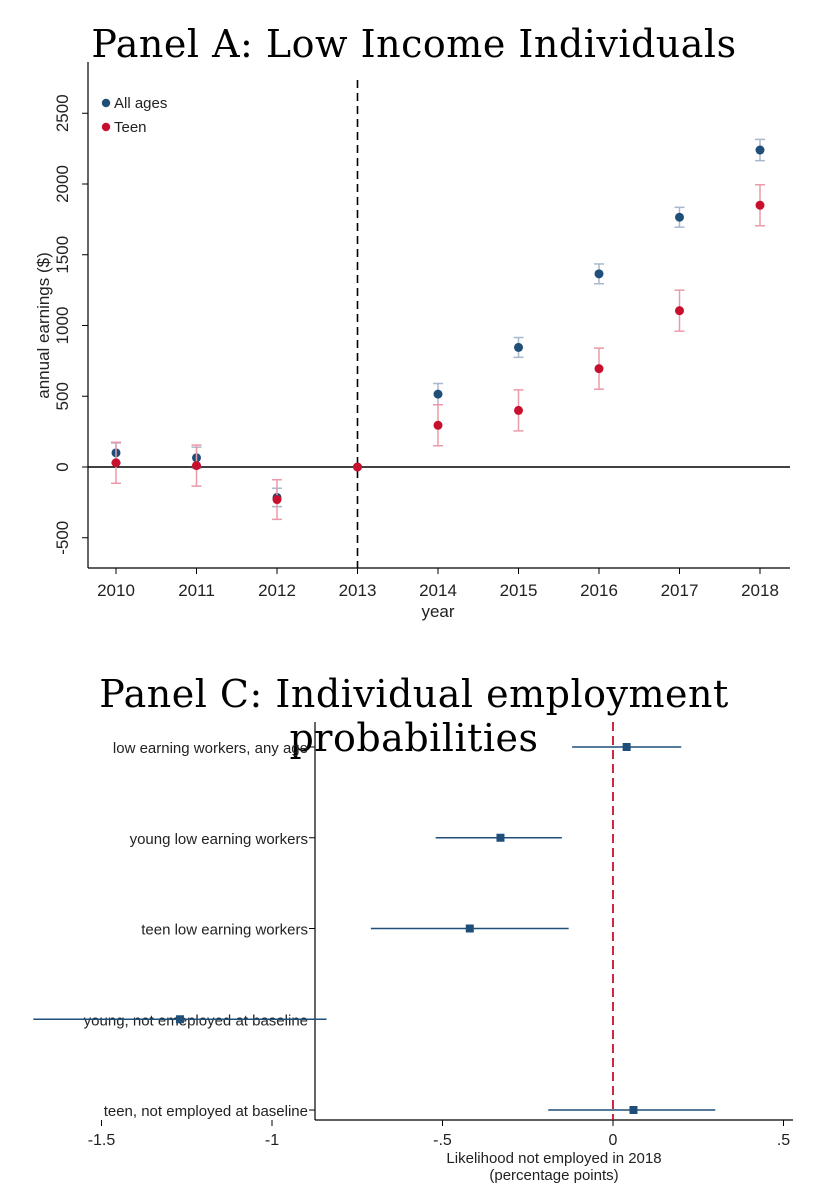 Image resolution: width=828 pixels, height=1200 pixels. Describe the element at coordinates (62, 255) in the screenshot. I see `y-tick-label: 1500` at that location.